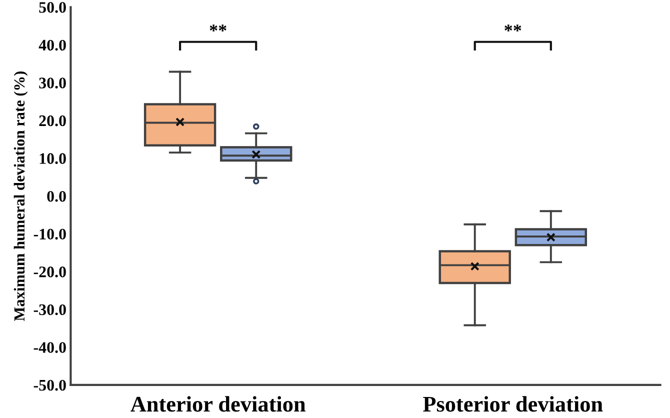  I want to click on x-tick-label: Anterior deviation, so click(218, 404).